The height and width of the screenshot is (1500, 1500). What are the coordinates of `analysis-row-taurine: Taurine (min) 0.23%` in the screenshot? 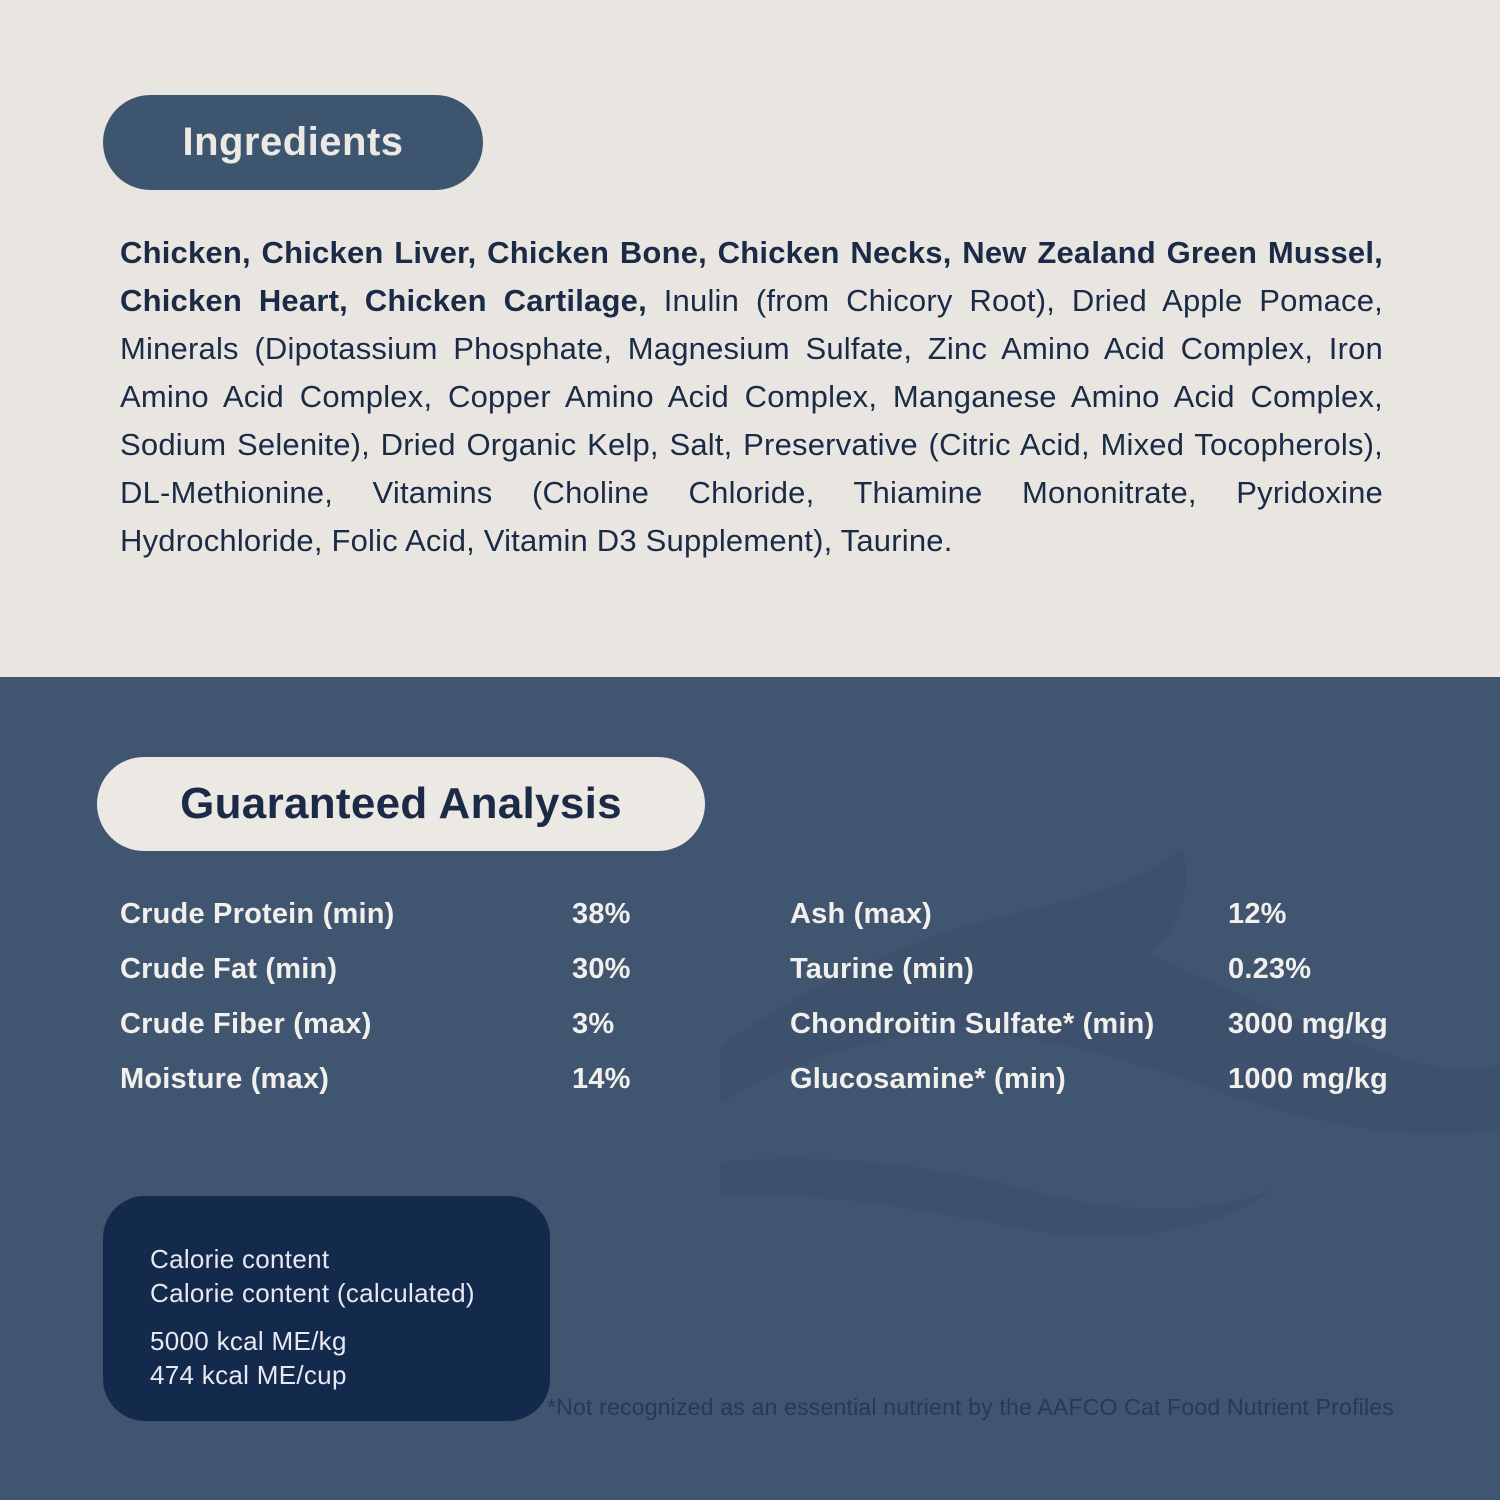 It's located at (1089, 969).